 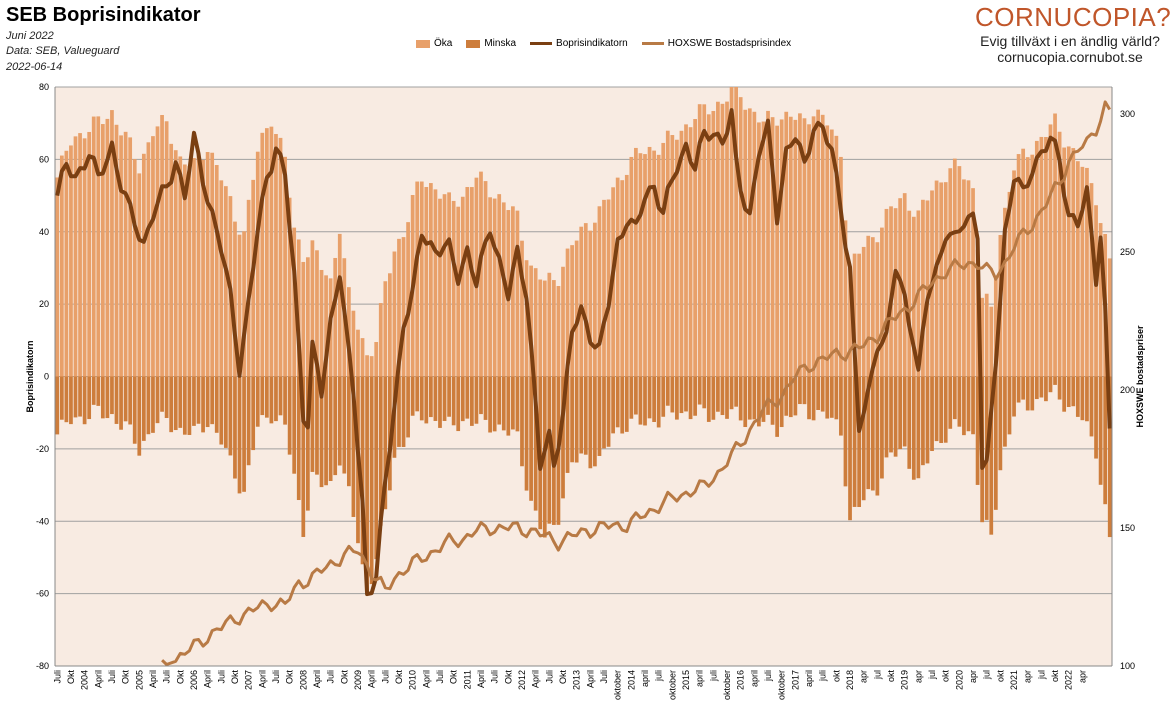 I want to click on brand-tagline: Evig tillväxt i en ändlig värld?, so click(x=1070, y=41).